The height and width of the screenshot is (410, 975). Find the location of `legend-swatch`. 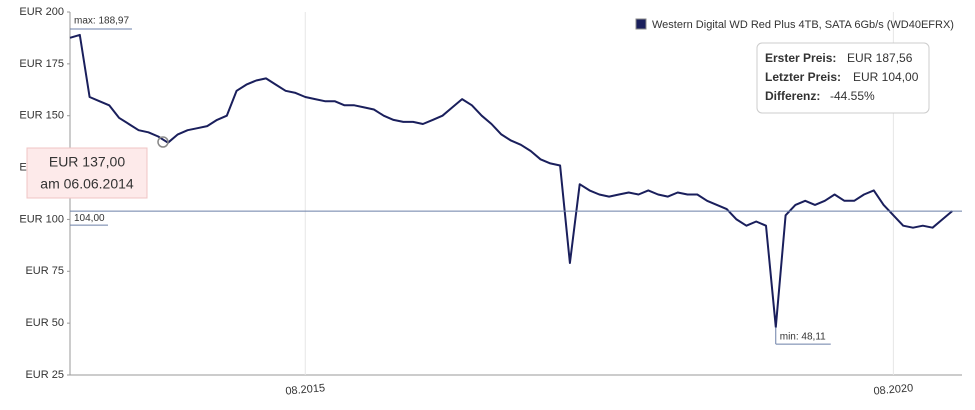

legend-swatch is located at coordinates (641, 24).